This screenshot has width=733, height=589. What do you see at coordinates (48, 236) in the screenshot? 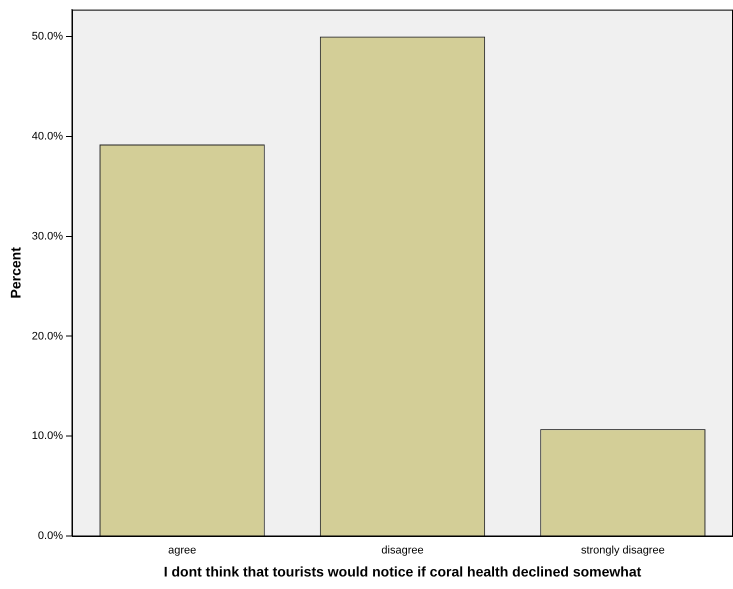
I see `y-tick-label: 30.0%` at bounding box center [48, 236].